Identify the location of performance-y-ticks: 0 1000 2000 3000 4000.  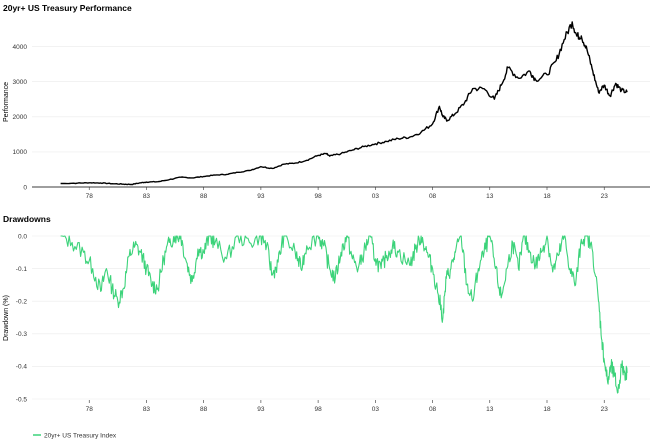
(20, 117).